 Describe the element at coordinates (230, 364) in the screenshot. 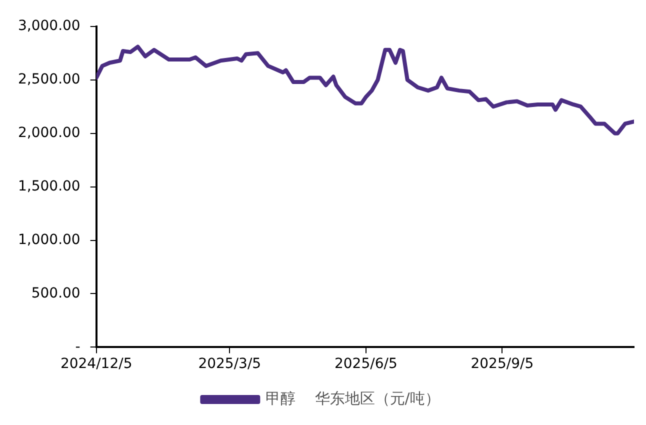

I see `x-tick-label: 2025/3/5` at that location.